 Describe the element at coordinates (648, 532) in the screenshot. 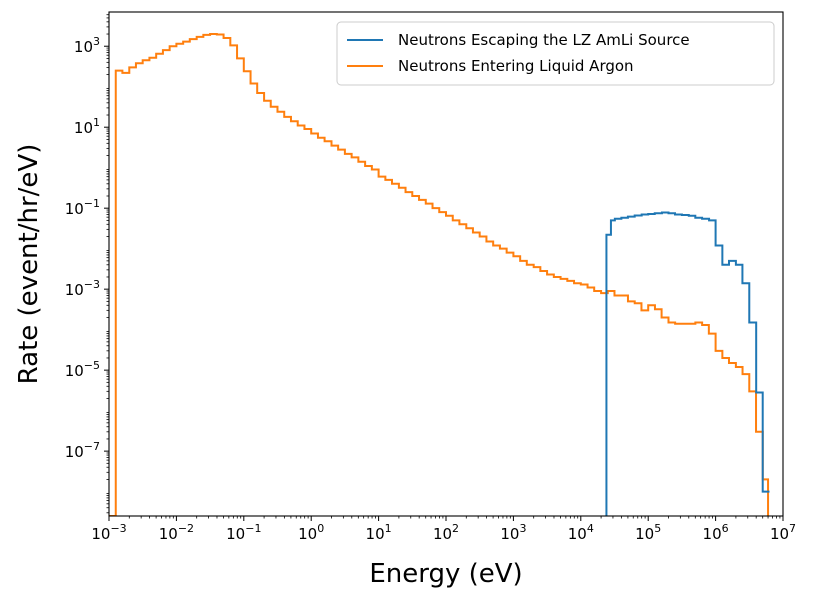

I see `x-tick-label: 10⁵` at that location.